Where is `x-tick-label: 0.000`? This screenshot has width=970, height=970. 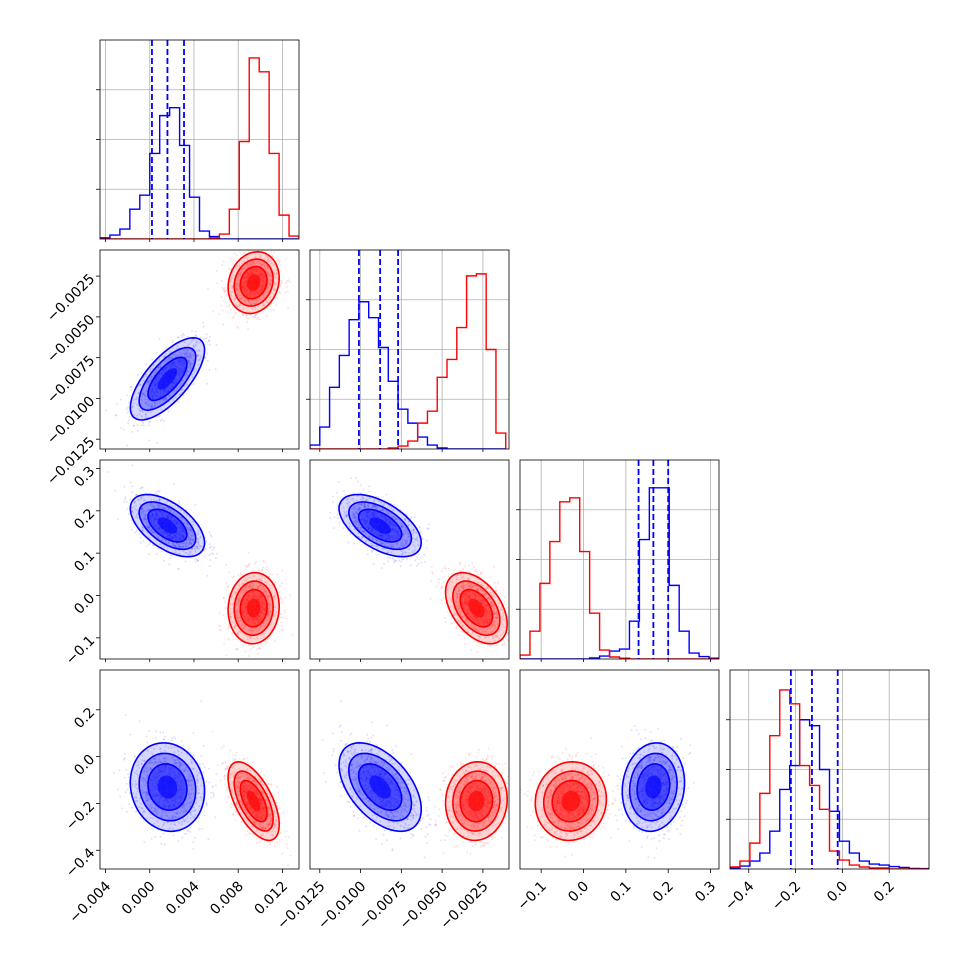
x-tick-label: 0.000 is located at coordinates (139, 898).